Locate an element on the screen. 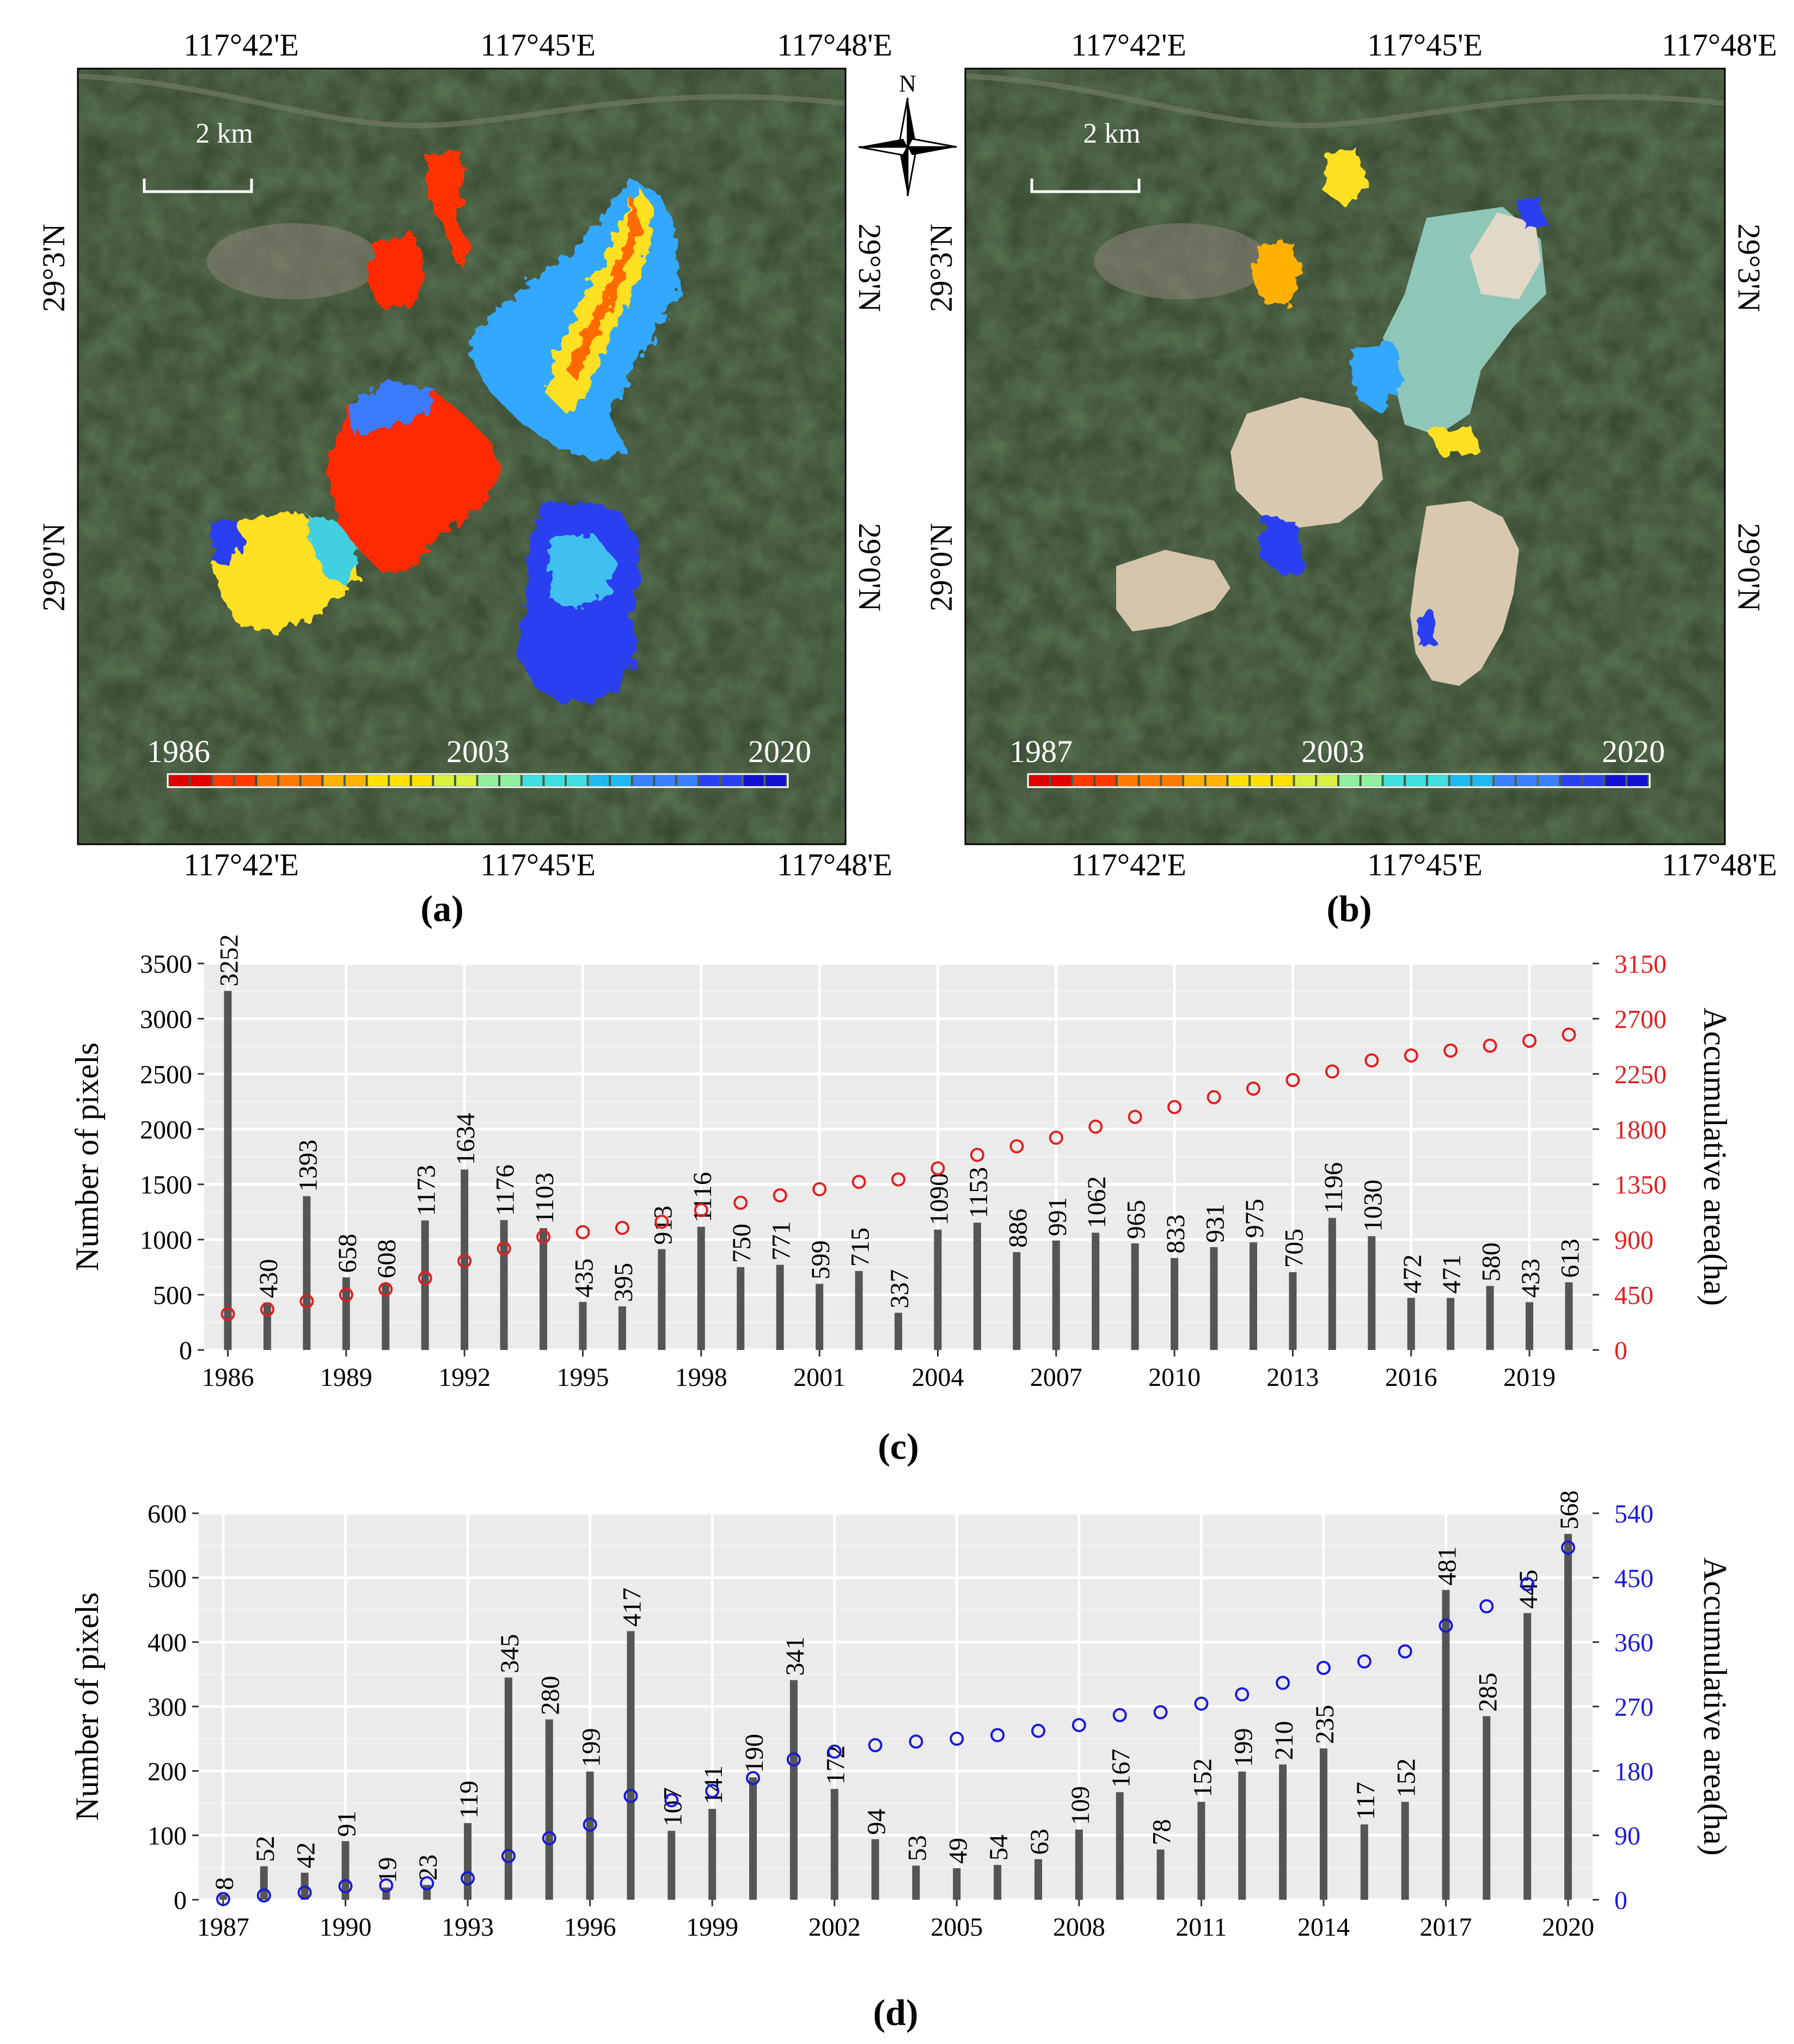  chart-d-points is located at coordinates (896, 1723).